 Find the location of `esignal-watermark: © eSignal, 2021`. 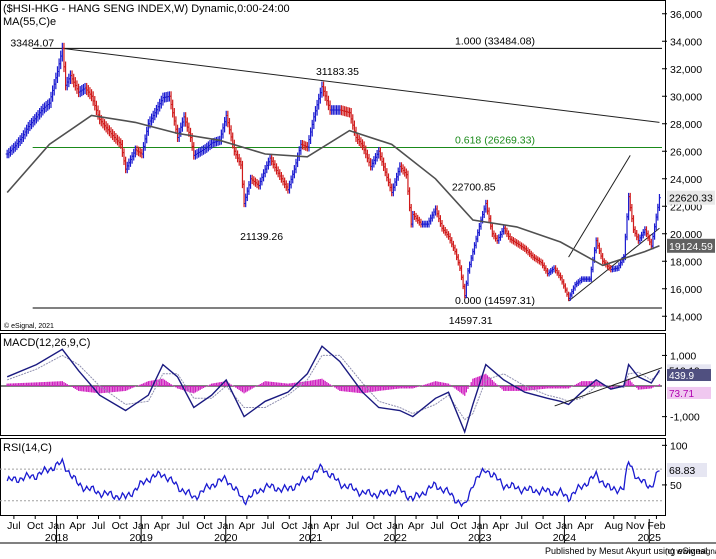

esignal-watermark: © eSignal, 2021 is located at coordinates (29, 326).